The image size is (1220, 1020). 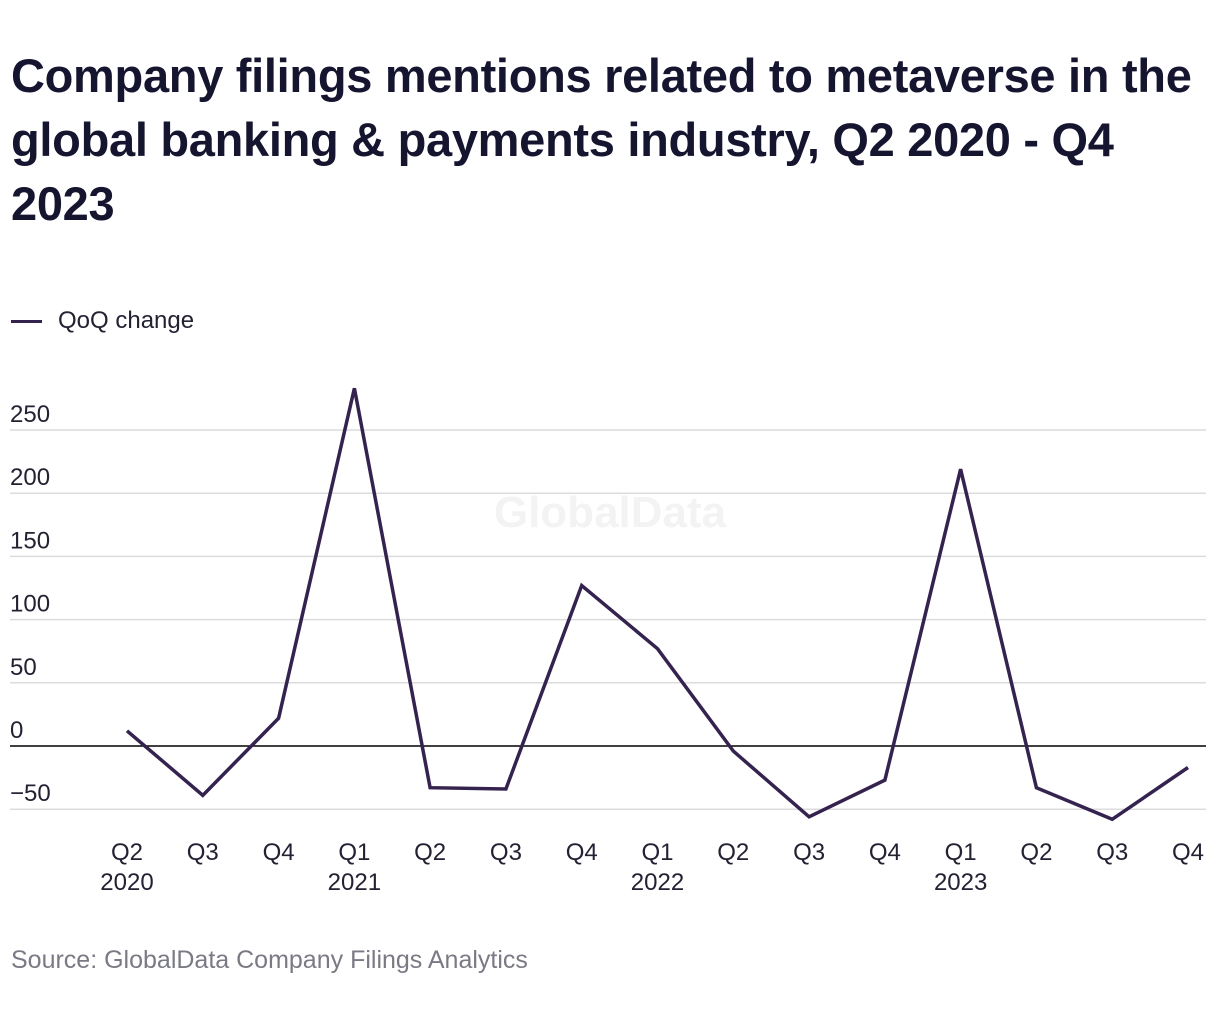 I want to click on y-tick-label: 50, so click(x=23, y=667).